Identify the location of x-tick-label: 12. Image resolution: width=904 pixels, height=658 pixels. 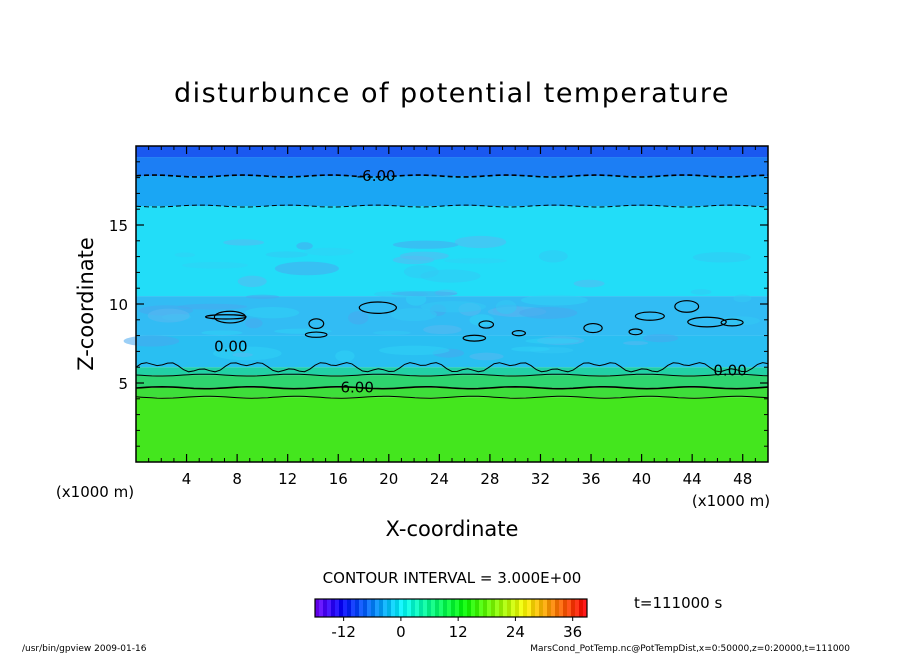
(287, 479).